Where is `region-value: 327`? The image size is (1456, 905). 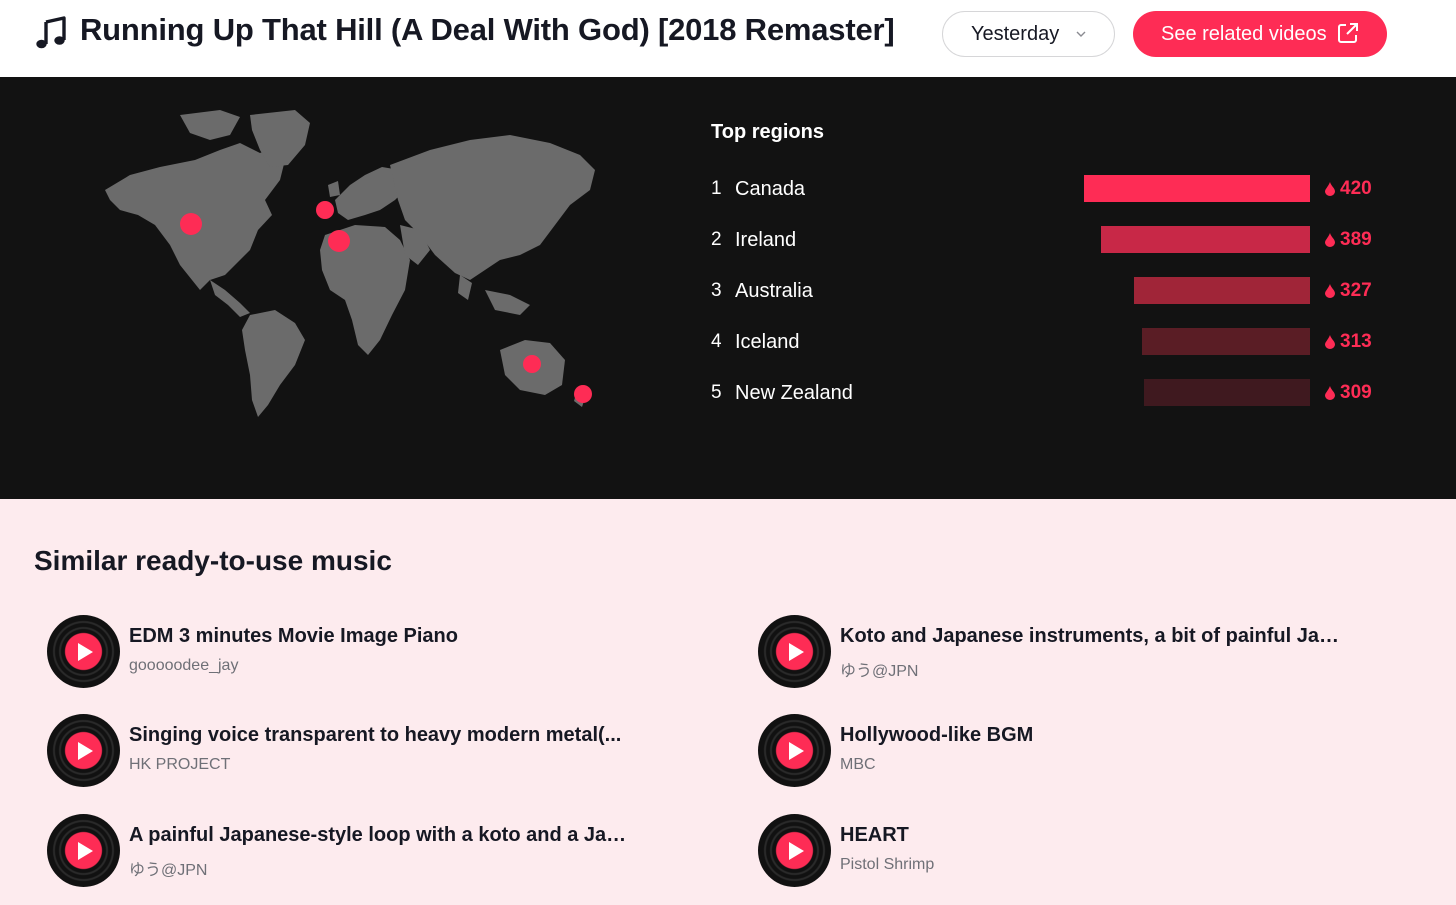 region-value: 327 is located at coordinates (1348, 291).